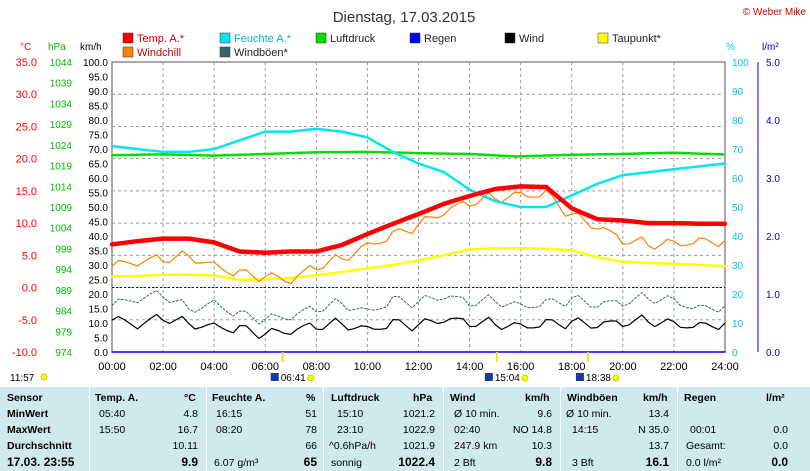  What do you see at coordinates (521, 367) in the screenshot?
I see `x-tick-label: 16:00` at bounding box center [521, 367].